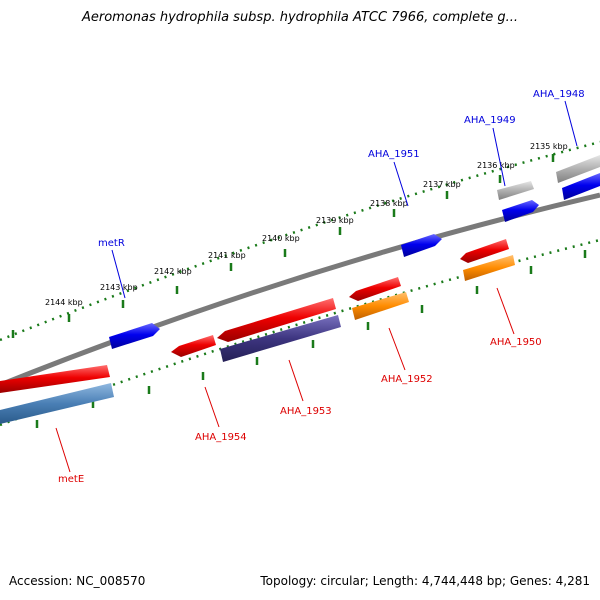 This screenshot has height=600, width=600. I want to click on gene-feature-aha-1953-cds, so click(276, 320).